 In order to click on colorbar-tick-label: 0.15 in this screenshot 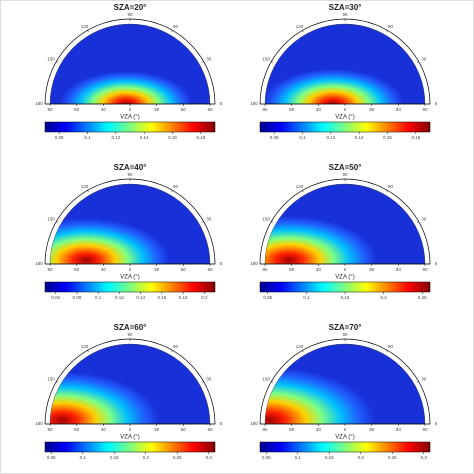, I will do `click(329, 457)`.